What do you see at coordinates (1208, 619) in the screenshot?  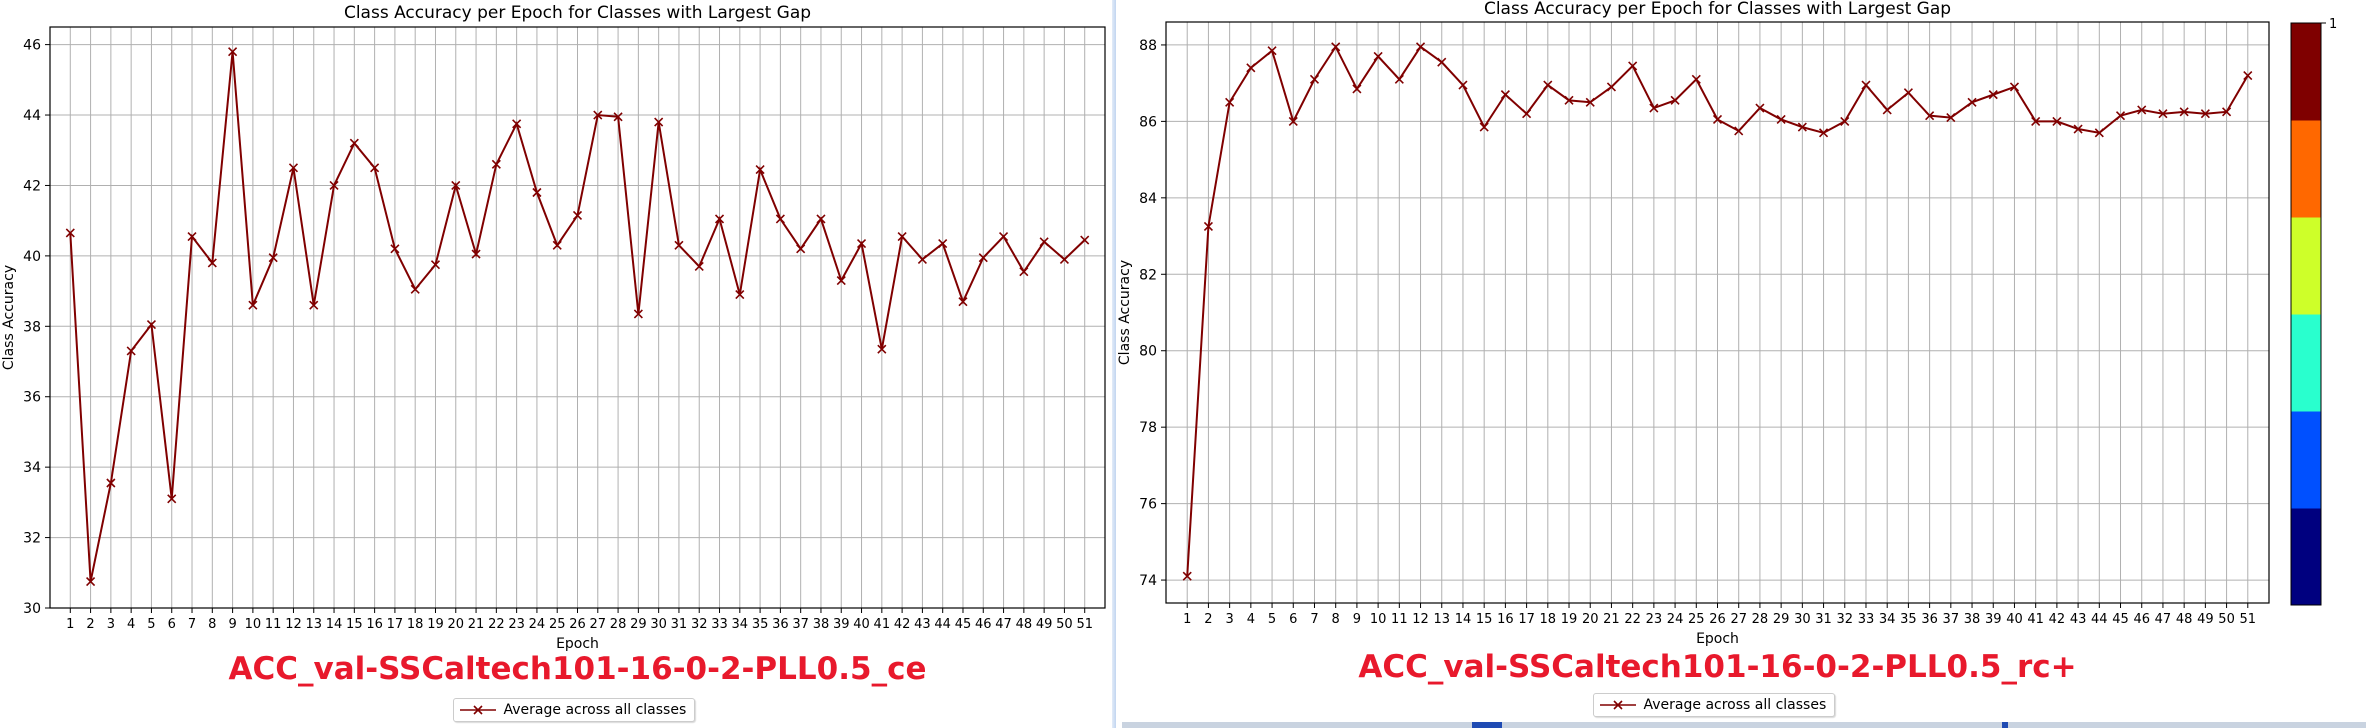 I see `x-tick-label: 2` at bounding box center [1208, 619].